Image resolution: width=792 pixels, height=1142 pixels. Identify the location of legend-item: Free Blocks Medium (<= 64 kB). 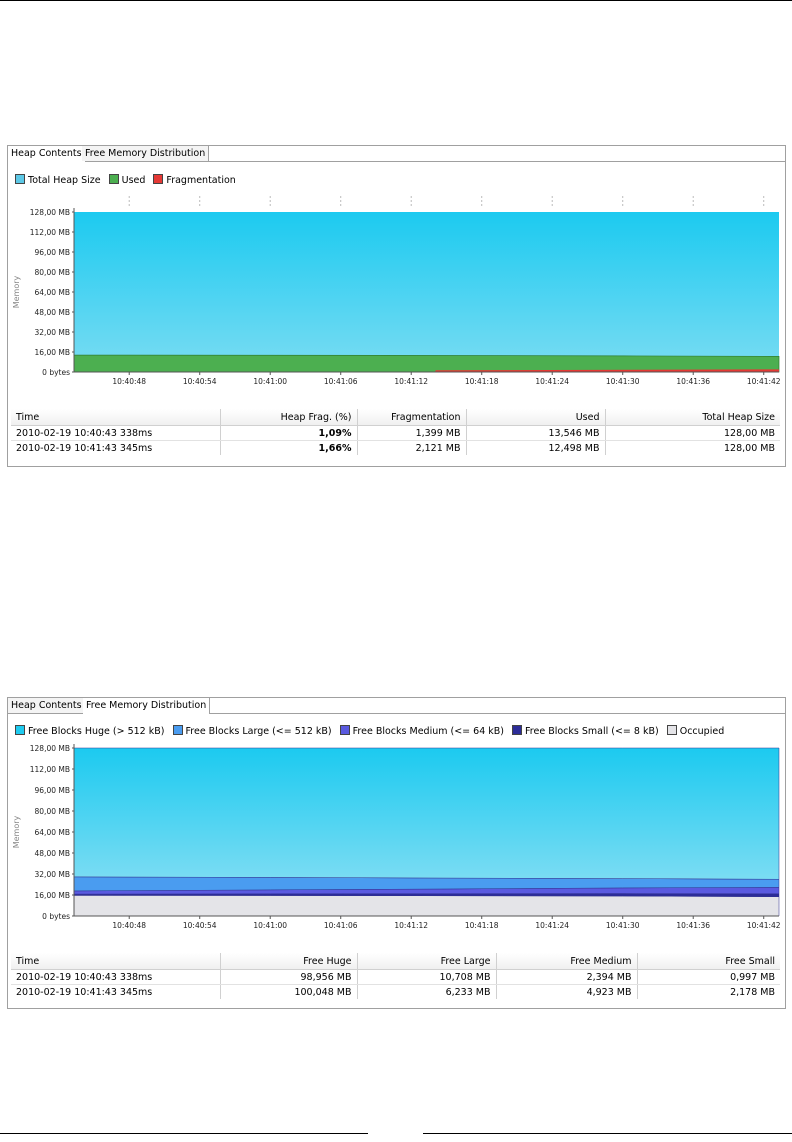
(421, 731).